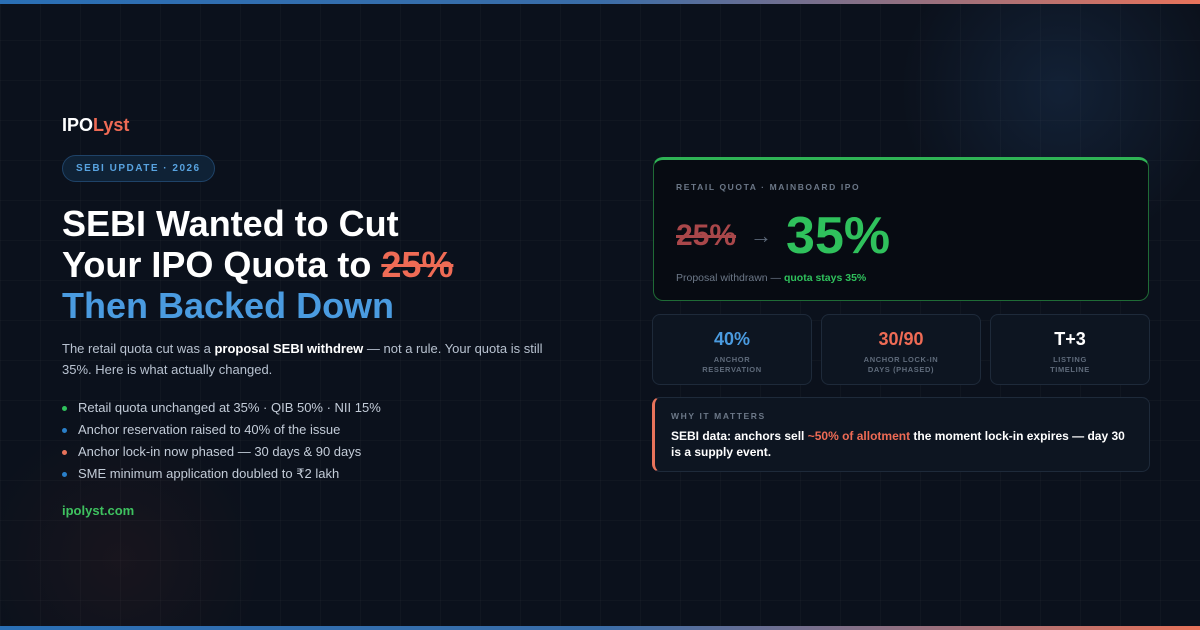  I want to click on stat-box: 30/90 ANCHOR LOCK-IN DAYS (PHASED), so click(901, 349).